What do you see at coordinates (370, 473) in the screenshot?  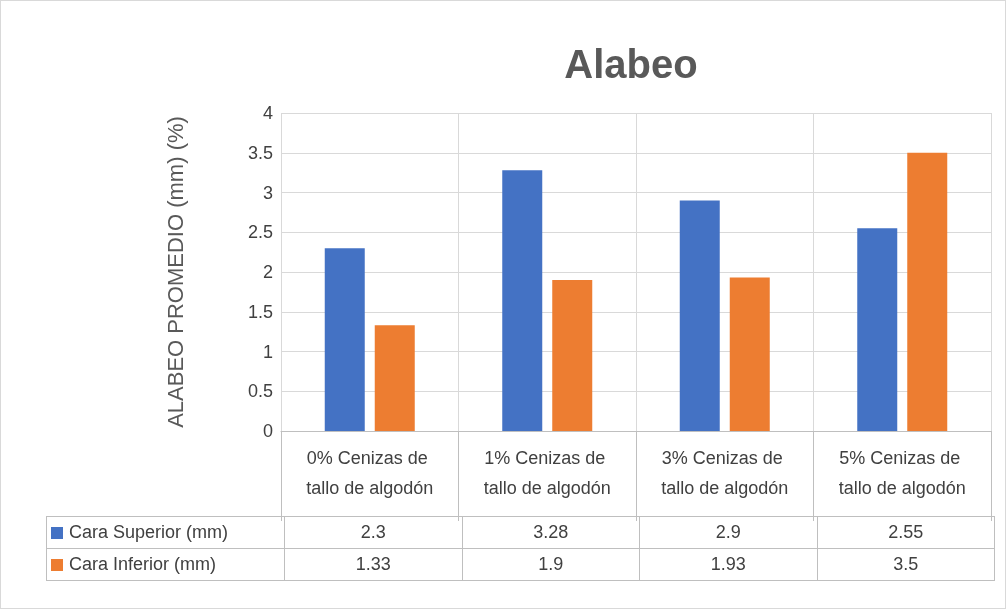 I see `x-tick-label: 0% Cenizas de tallo de algodón` at bounding box center [370, 473].